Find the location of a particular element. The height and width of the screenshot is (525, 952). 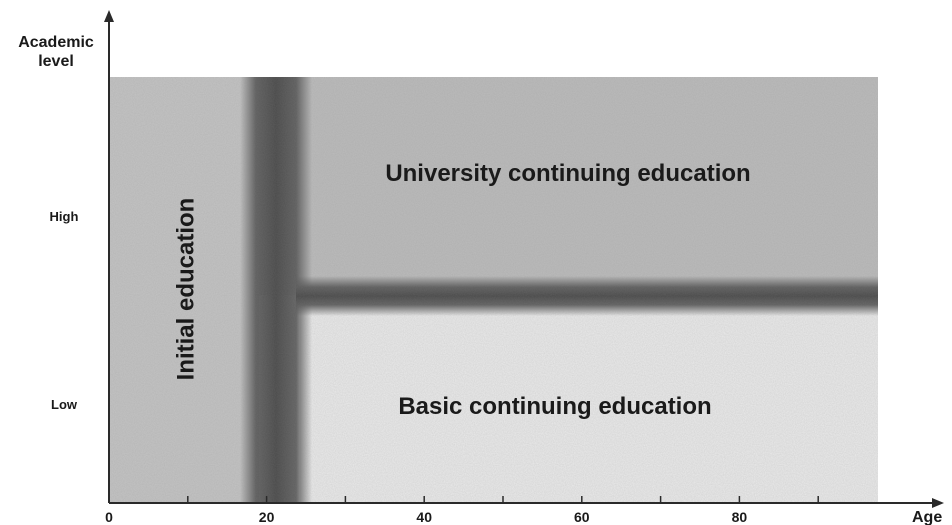

y-axis-title-line1: Academic is located at coordinates (56, 42).